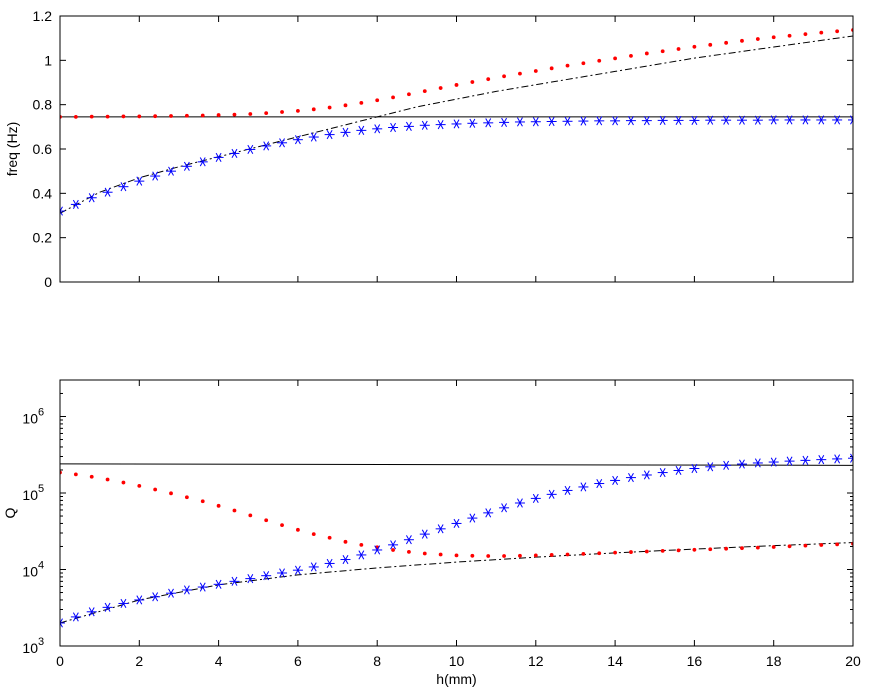 This screenshot has width=872, height=692. What do you see at coordinates (695, 661) in the screenshot?
I see `x-tick-label: 16` at bounding box center [695, 661].